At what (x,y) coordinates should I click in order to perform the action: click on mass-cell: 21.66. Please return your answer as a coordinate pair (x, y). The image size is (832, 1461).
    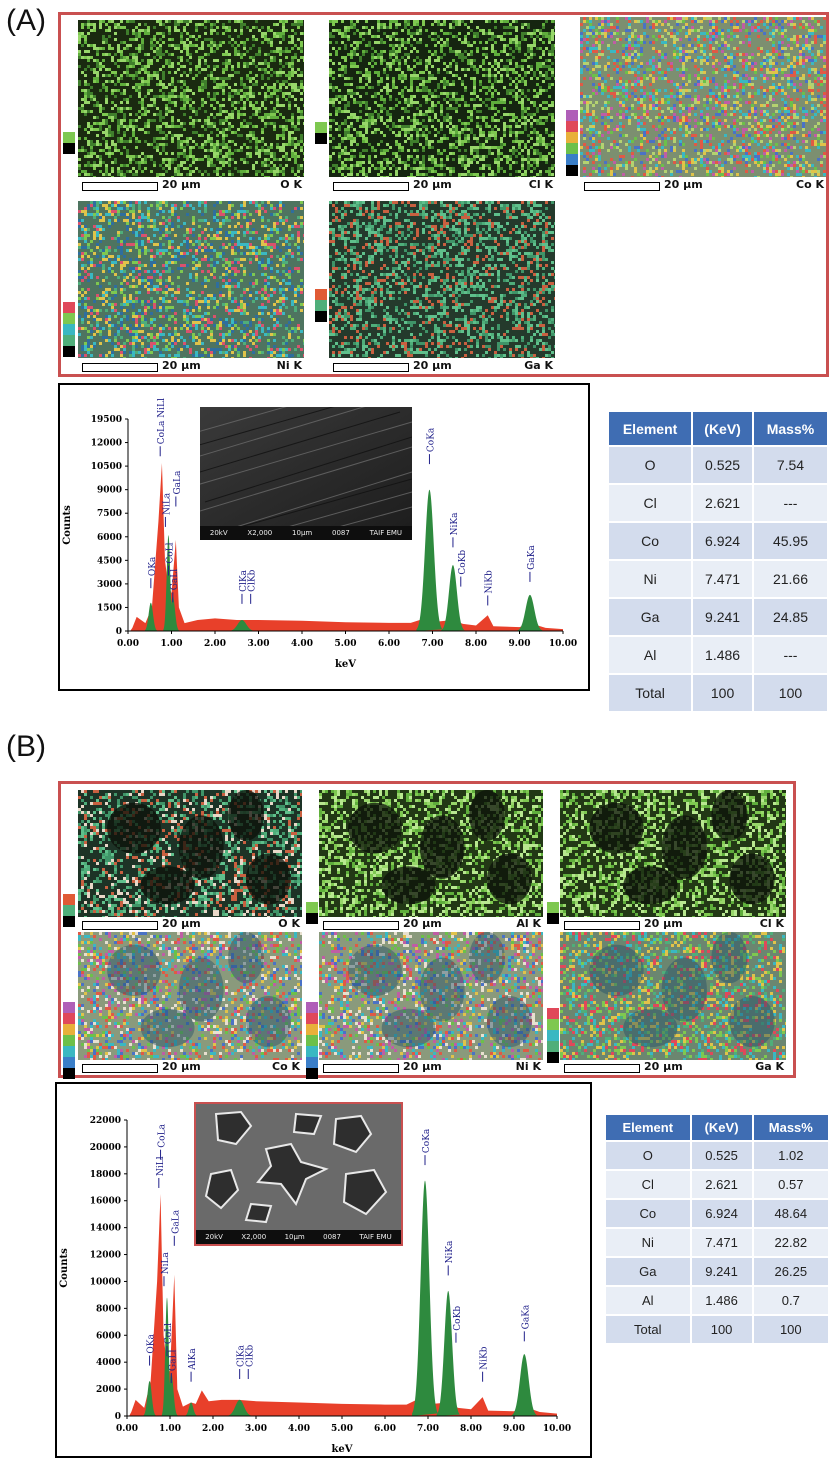
    Looking at the image, I should click on (790, 579).